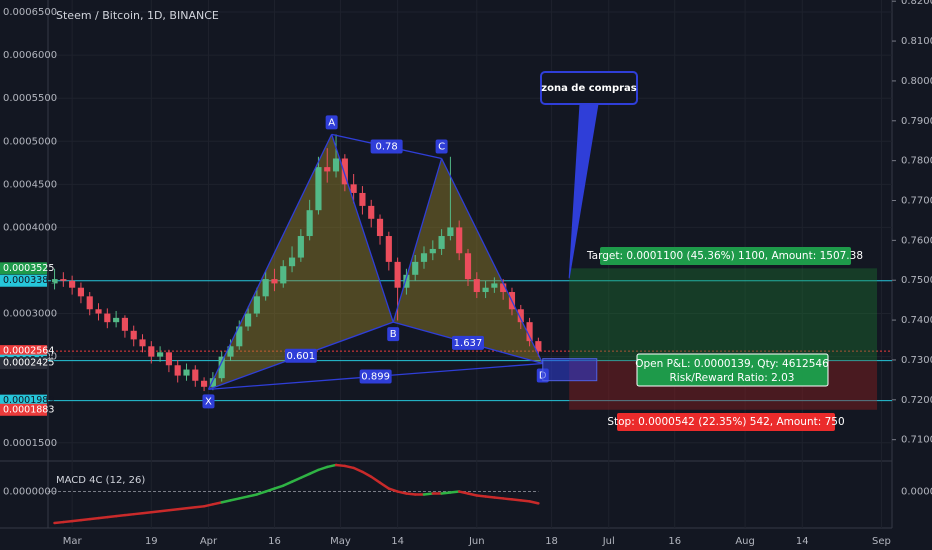 Image resolution: width=932 pixels, height=550 pixels. I want to click on buy-zone, so click(570, 370).